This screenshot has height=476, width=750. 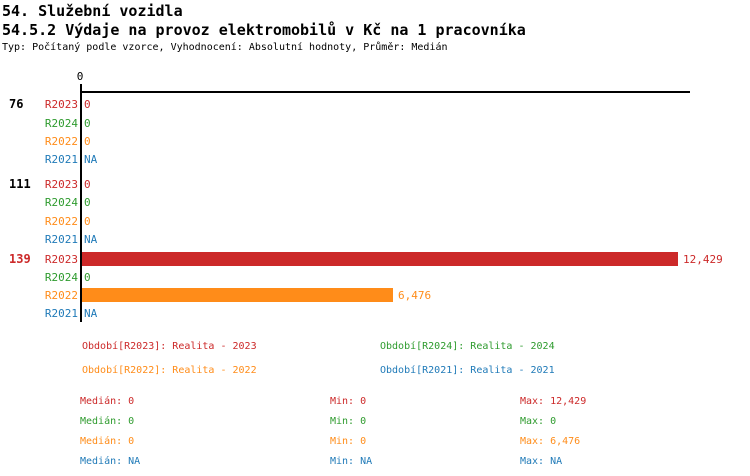 What do you see at coordinates (110, 461) in the screenshot?
I see `stat-median: Medián: NA` at bounding box center [110, 461].